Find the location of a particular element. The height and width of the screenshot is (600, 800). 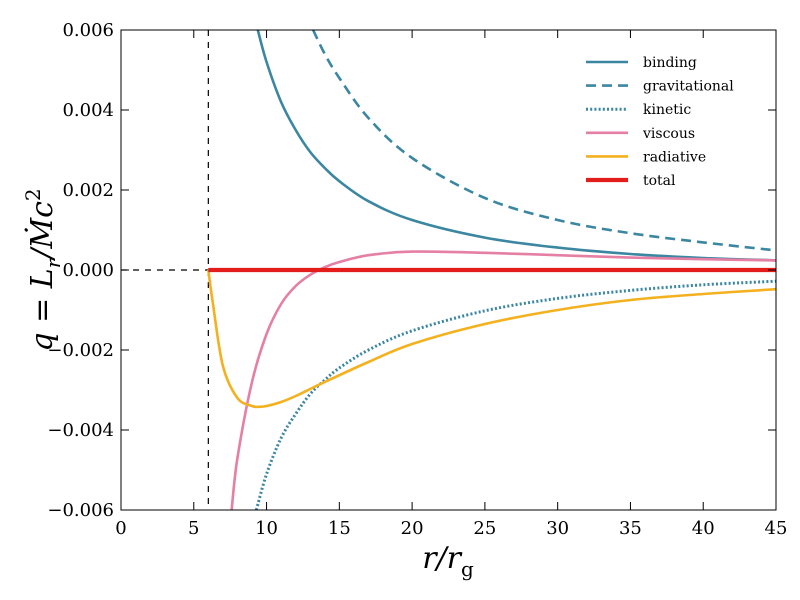

y-tick-label: 0.002 is located at coordinates (88, 190).